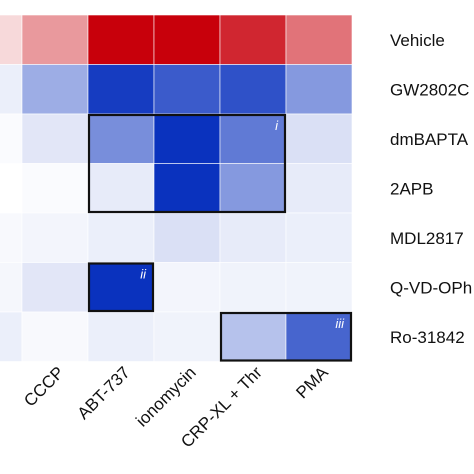  What do you see at coordinates (427, 238) in the screenshot?
I see `row-label: MDL2817` at bounding box center [427, 238].